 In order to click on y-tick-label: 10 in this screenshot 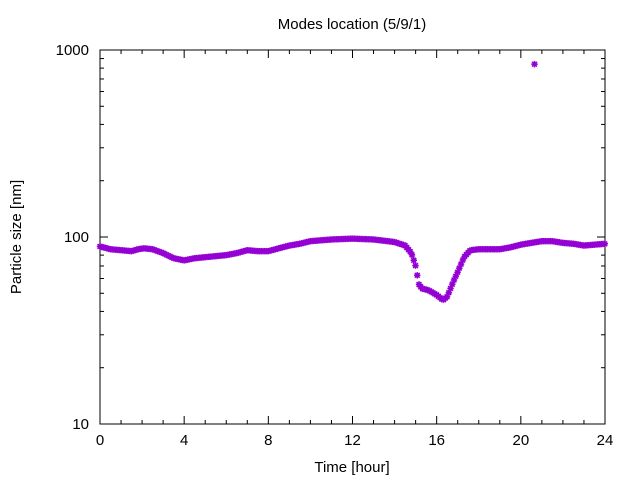, I will do `click(80, 424)`.